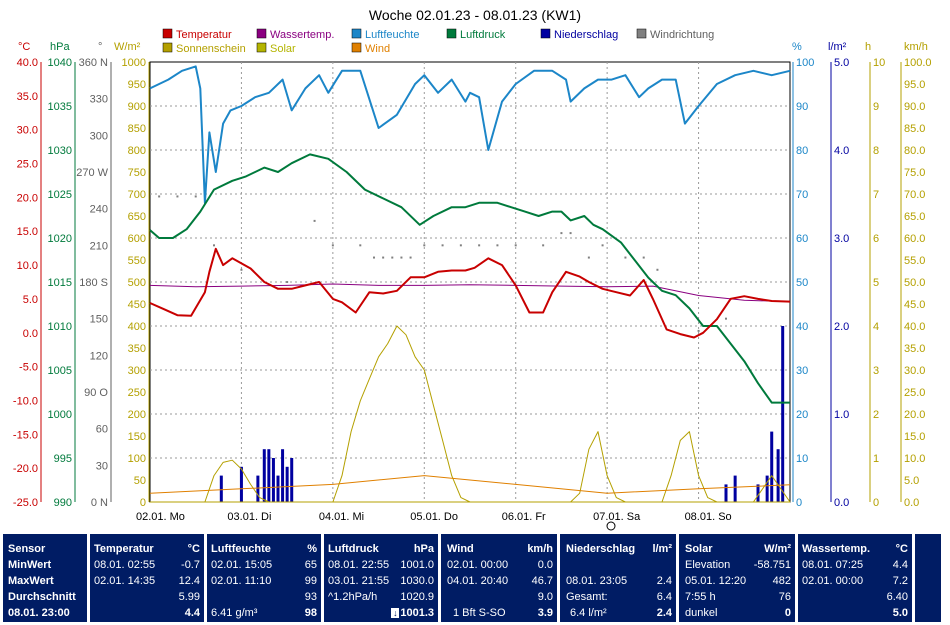 Image resolution: width=950 pixels, height=625 pixels. What do you see at coordinates (914, 349) in the screenshot?
I see `axis-tick-wind_speed: 35.0` at bounding box center [914, 349].